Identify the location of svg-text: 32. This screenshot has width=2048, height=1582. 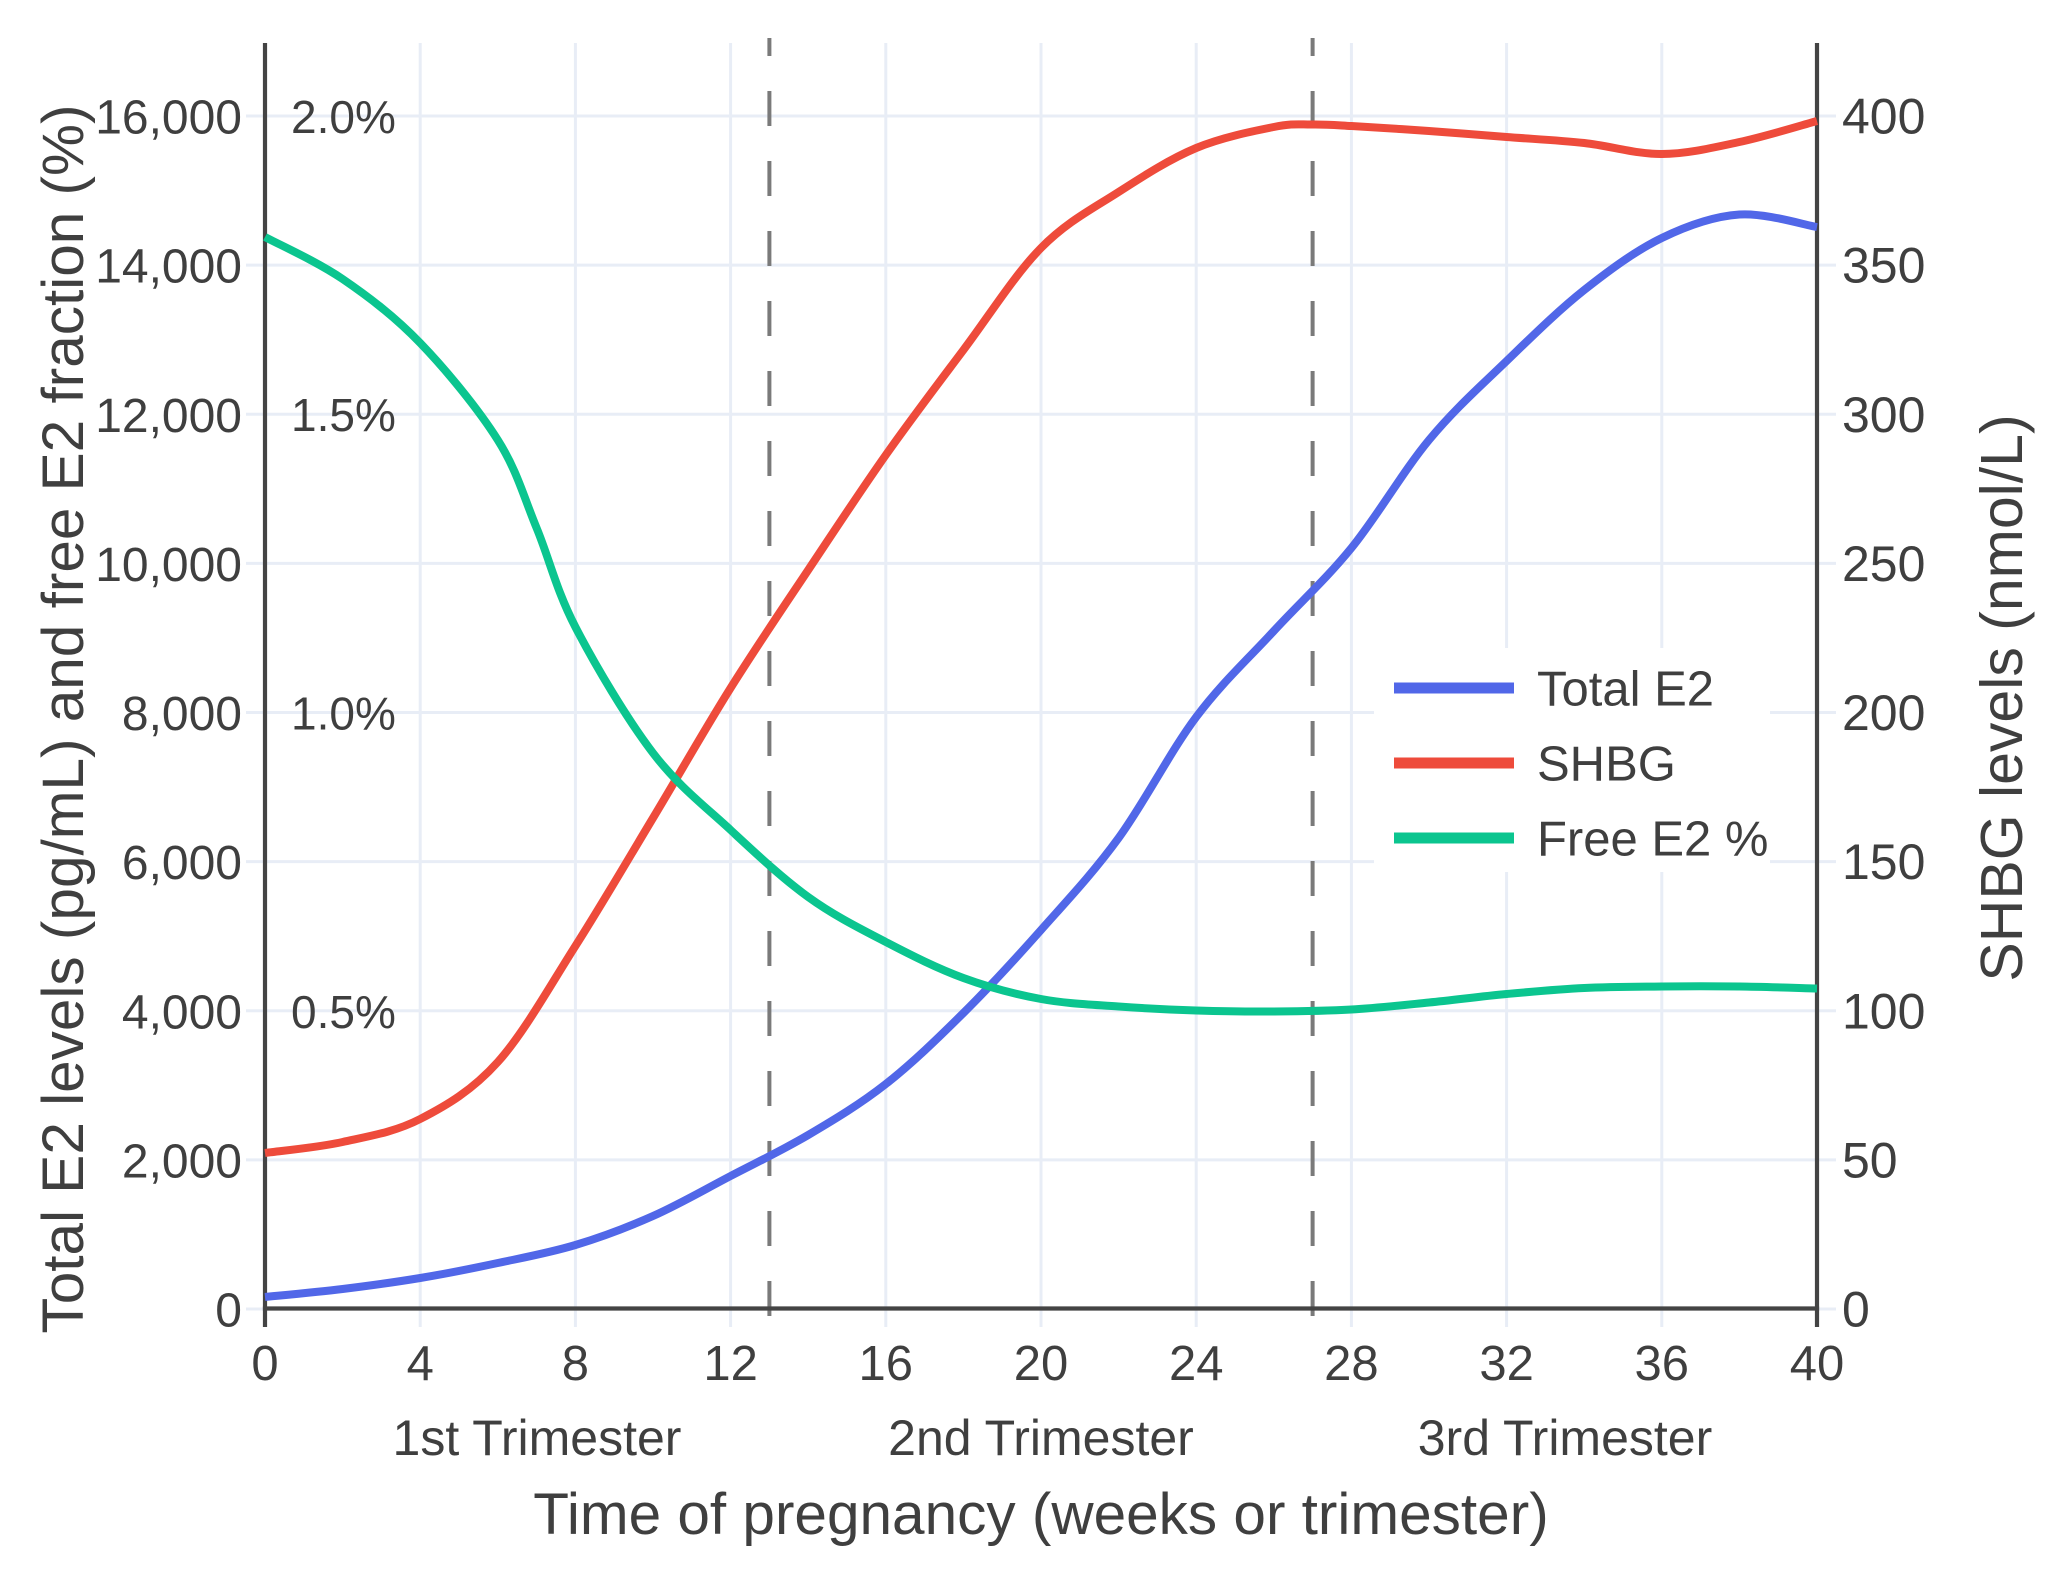
(1506, 1364).